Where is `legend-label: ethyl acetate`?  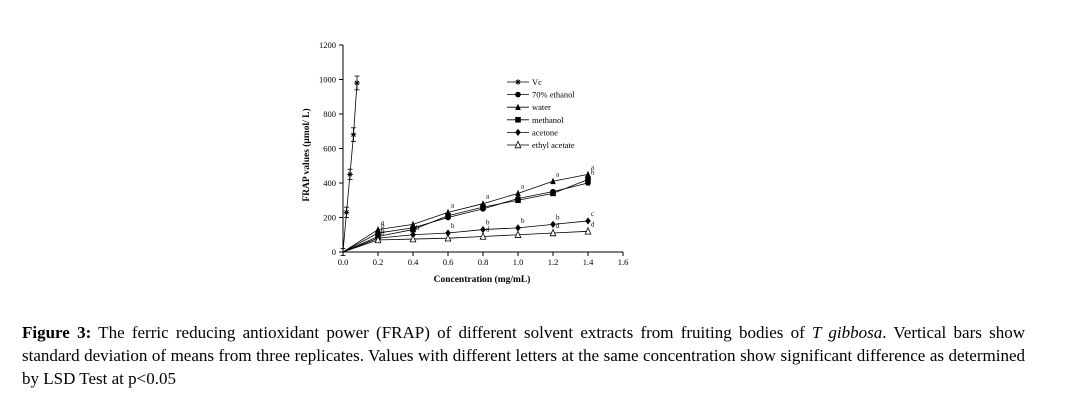 legend-label: ethyl acetate is located at coordinates (553, 145).